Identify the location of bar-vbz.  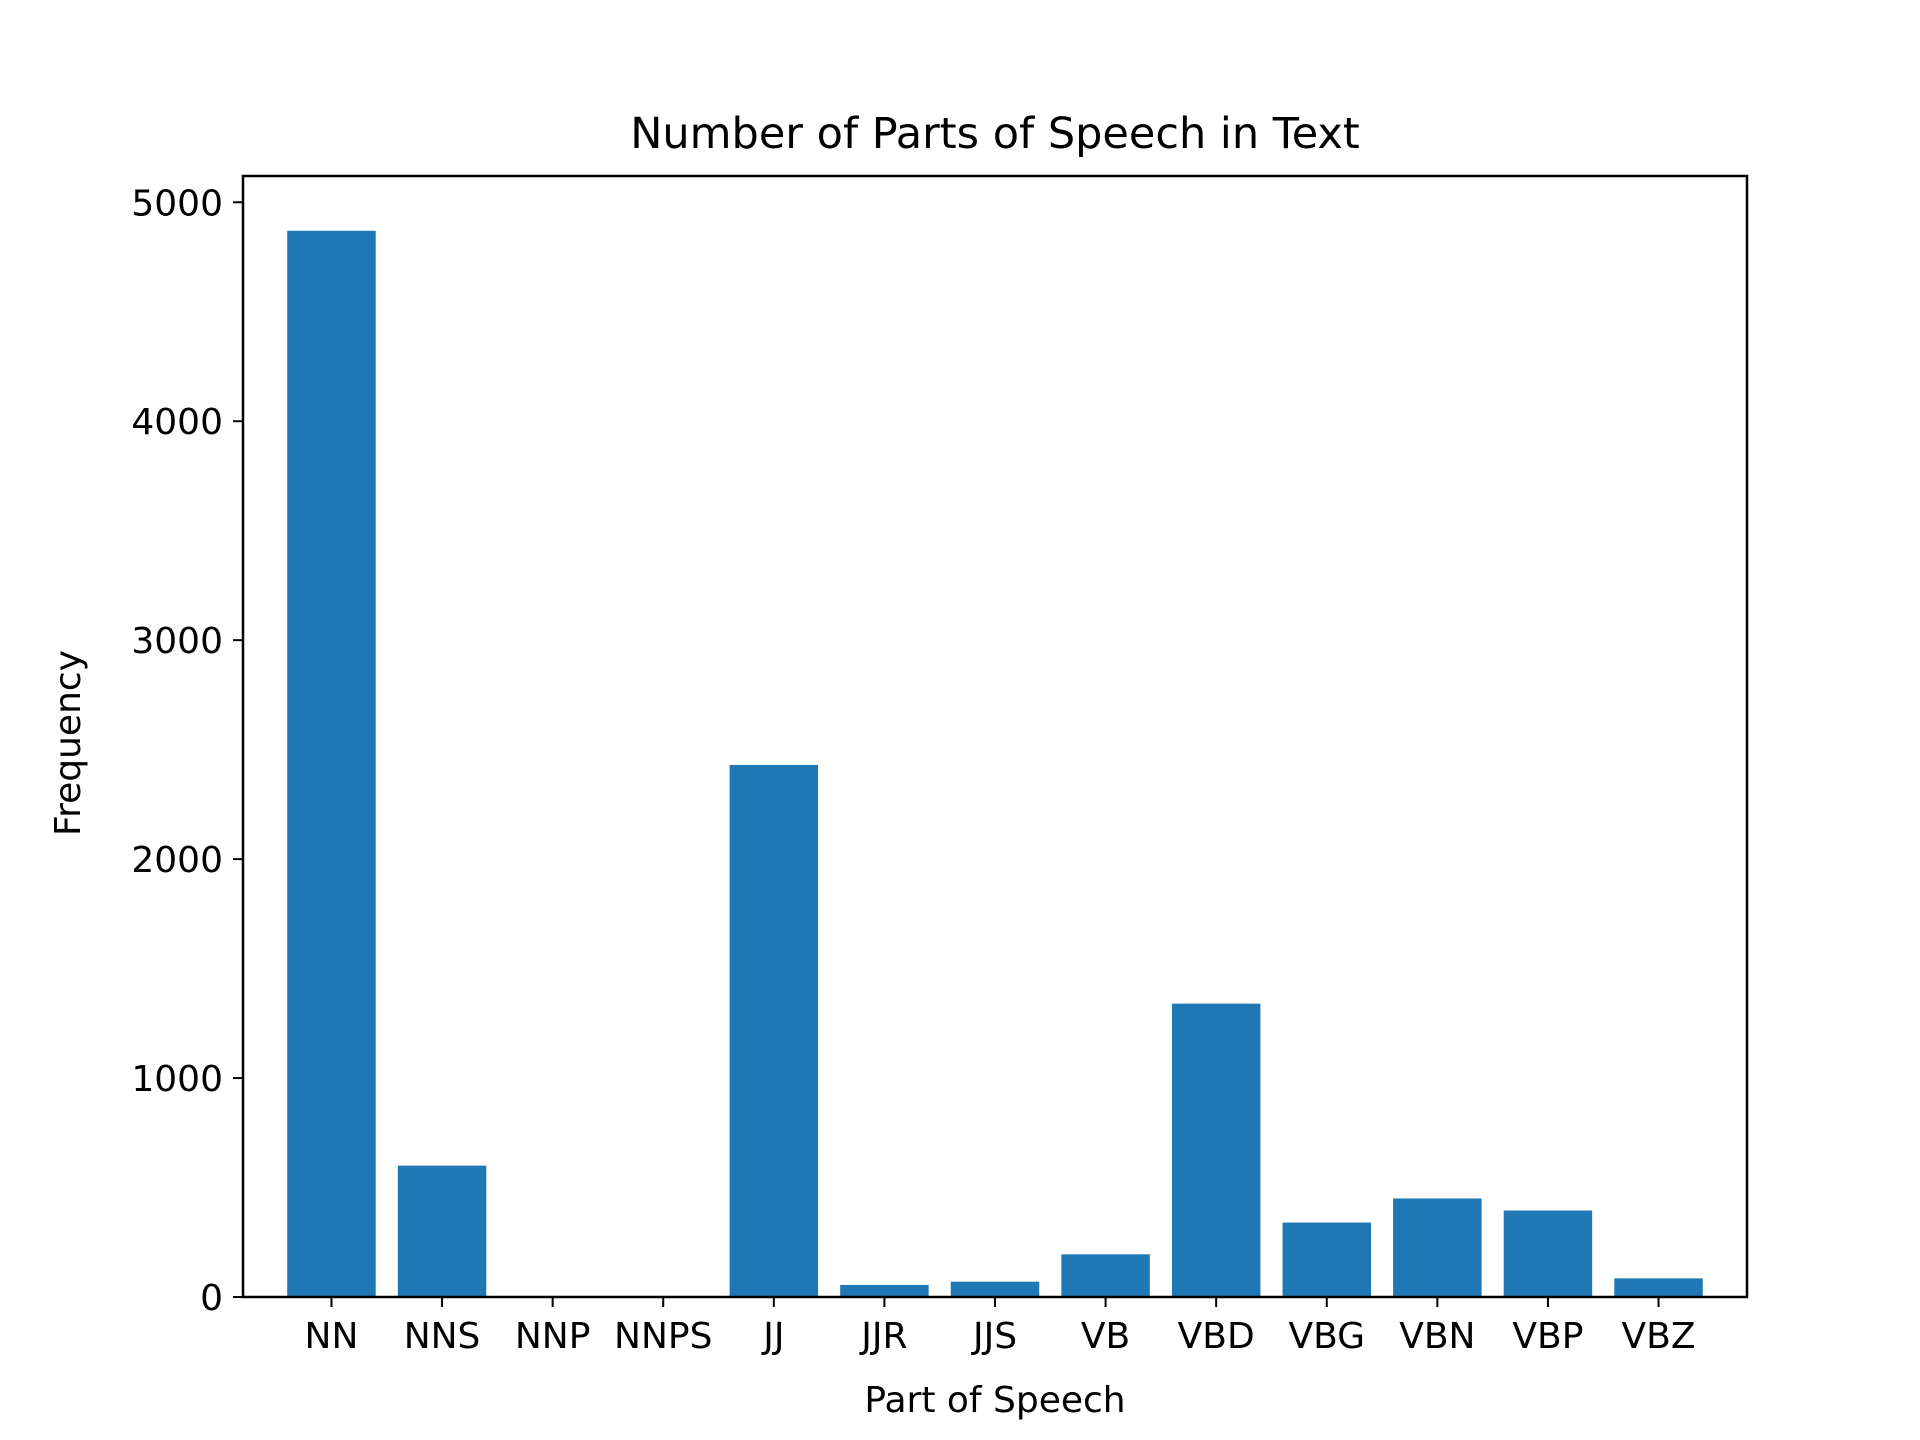
(1658, 1287).